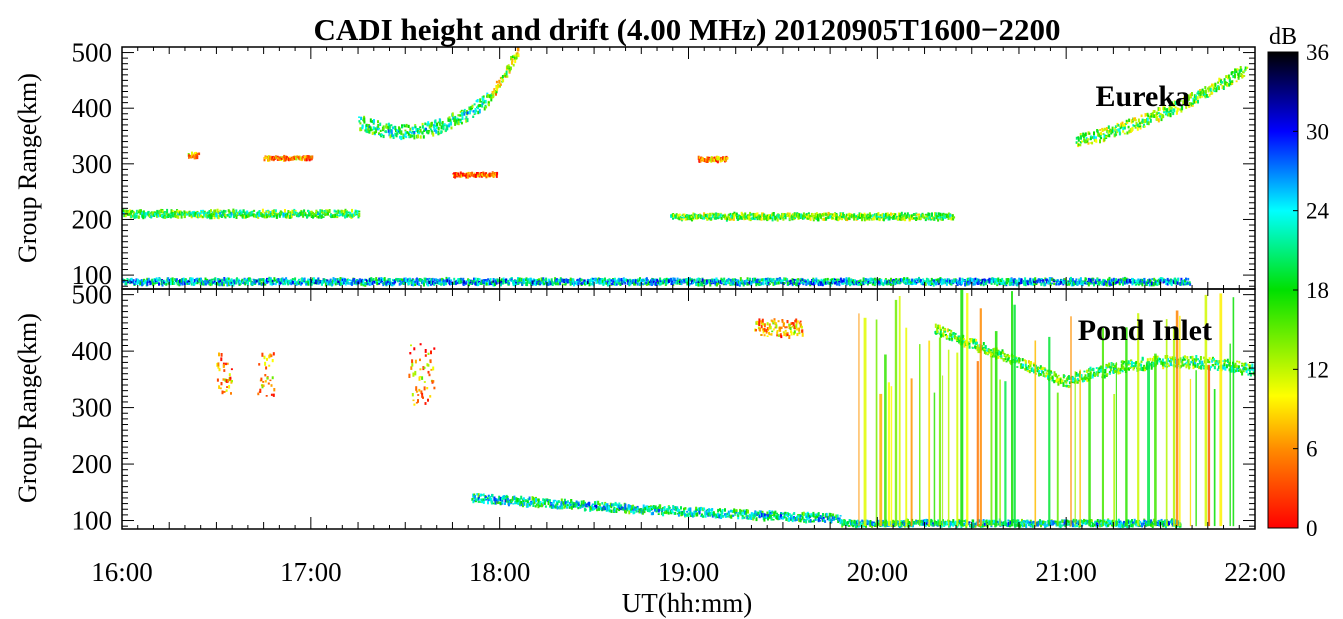  I want to click on y-tick-label: 500, so click(92, 53).